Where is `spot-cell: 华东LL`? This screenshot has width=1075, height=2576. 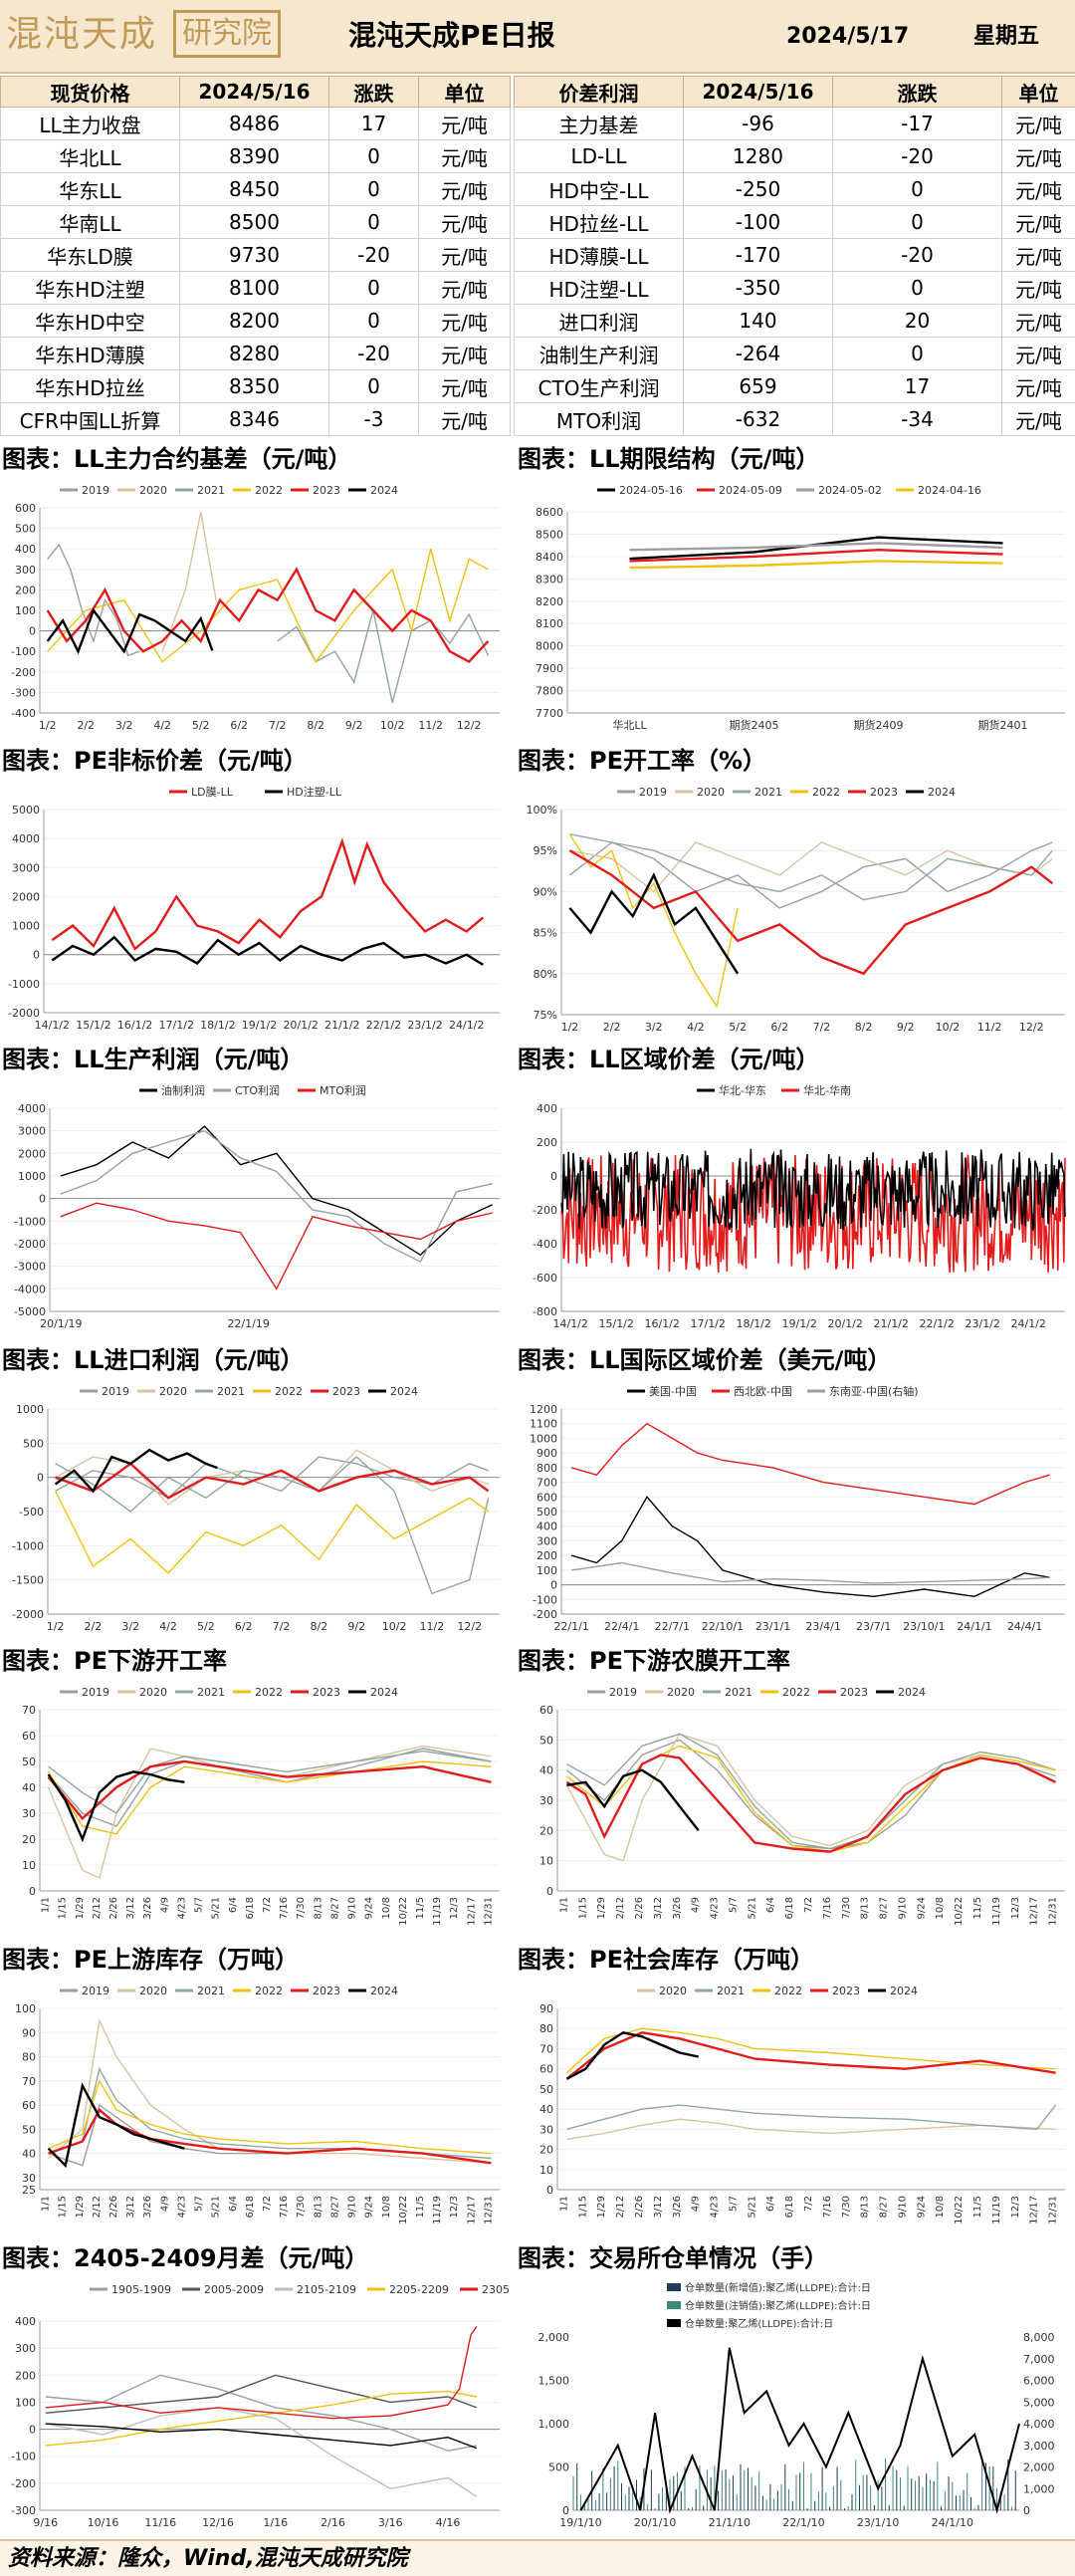 spot-cell: 华东LL is located at coordinates (91, 189).